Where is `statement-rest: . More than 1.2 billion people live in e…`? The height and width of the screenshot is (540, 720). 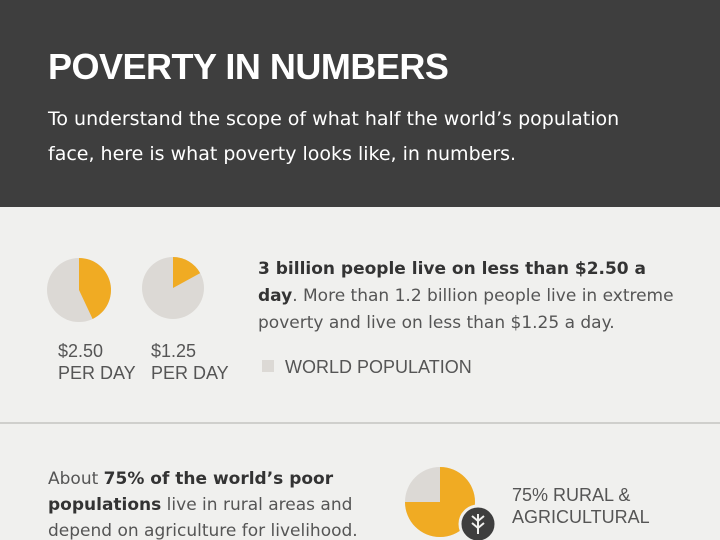 statement-rest: . More than 1.2 billion people live in e… is located at coordinates (466, 309).